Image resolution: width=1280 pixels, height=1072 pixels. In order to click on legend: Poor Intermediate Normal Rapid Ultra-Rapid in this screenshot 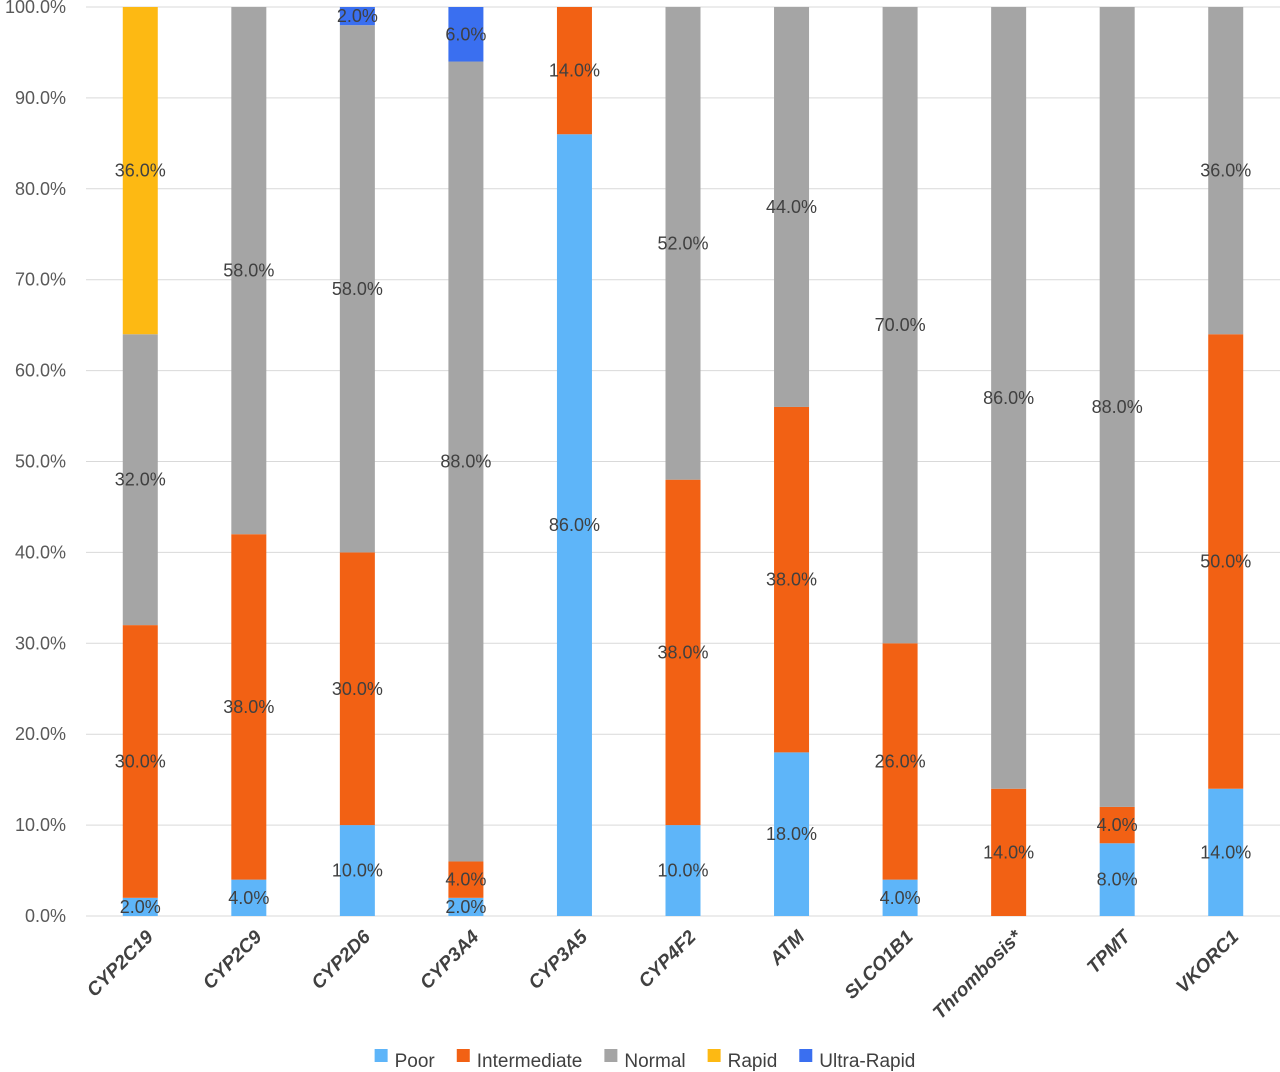, I will do `click(644, 1060)`.